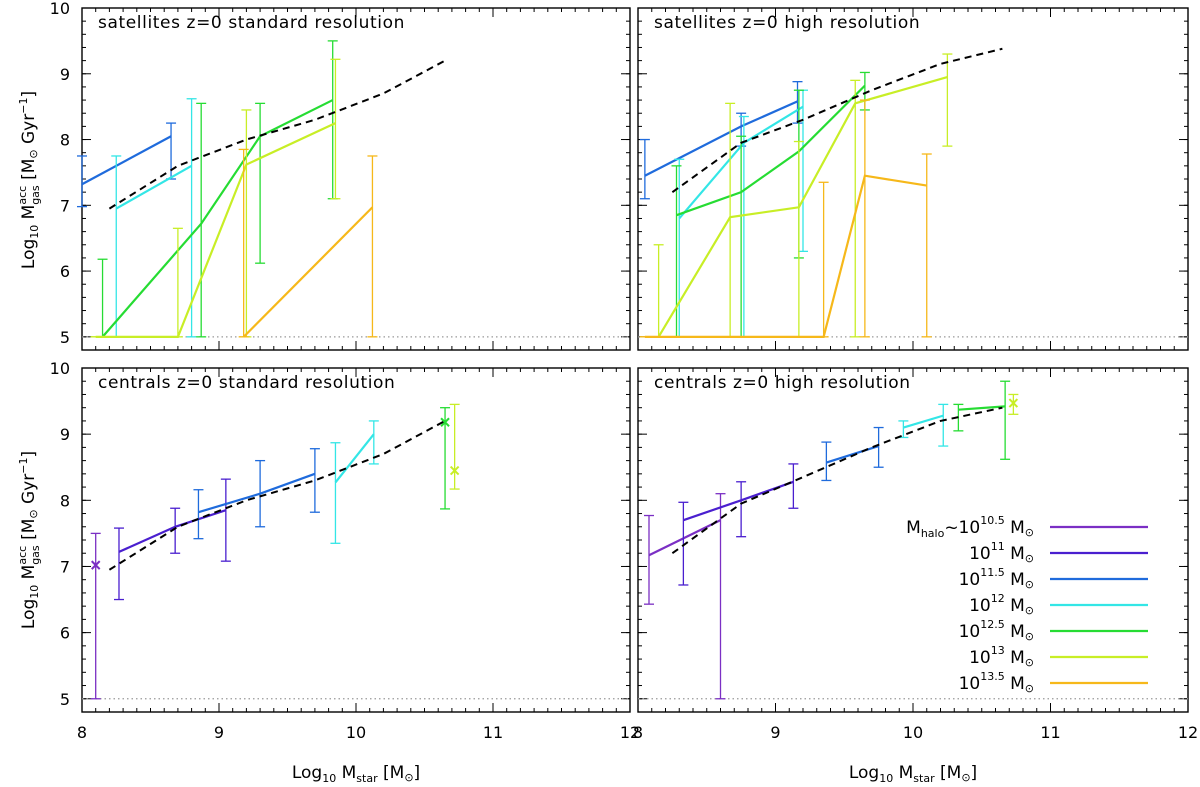  Describe the element at coordinates (29, 180) in the screenshot. I see `y-axis-label-top: Log10 Maccgas [M⊙ Gyr−1]` at that location.